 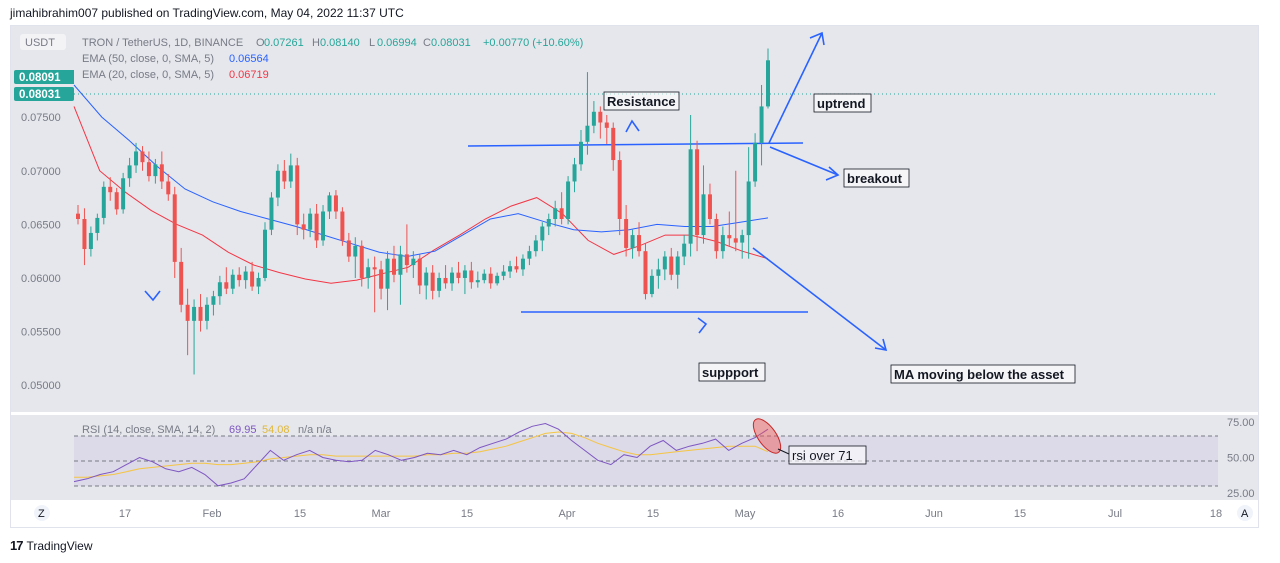 I want to click on annotation-ma: MA moving below the asset, so click(x=983, y=374).